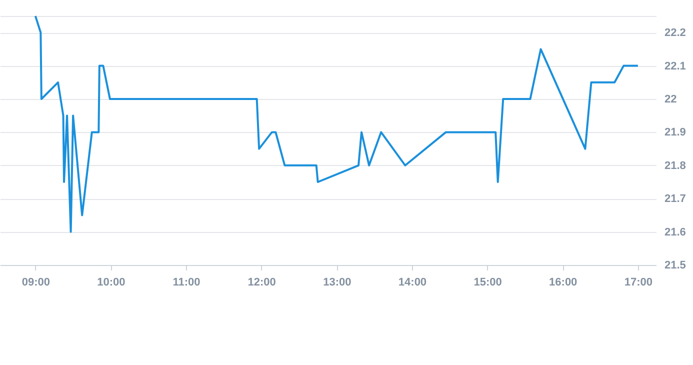  What do you see at coordinates (675, 132) in the screenshot?
I see `y-tick-label: 21.9` at bounding box center [675, 132].